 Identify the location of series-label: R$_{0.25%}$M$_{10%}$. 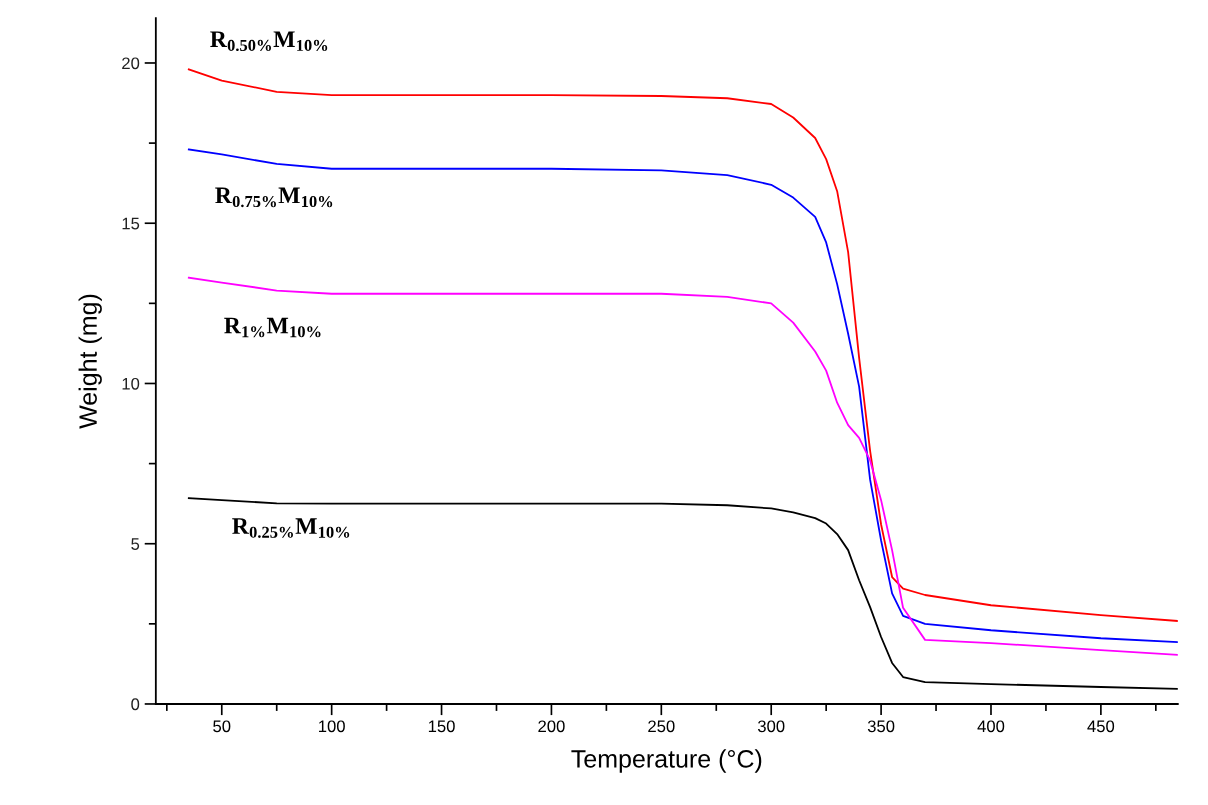
(291, 528).